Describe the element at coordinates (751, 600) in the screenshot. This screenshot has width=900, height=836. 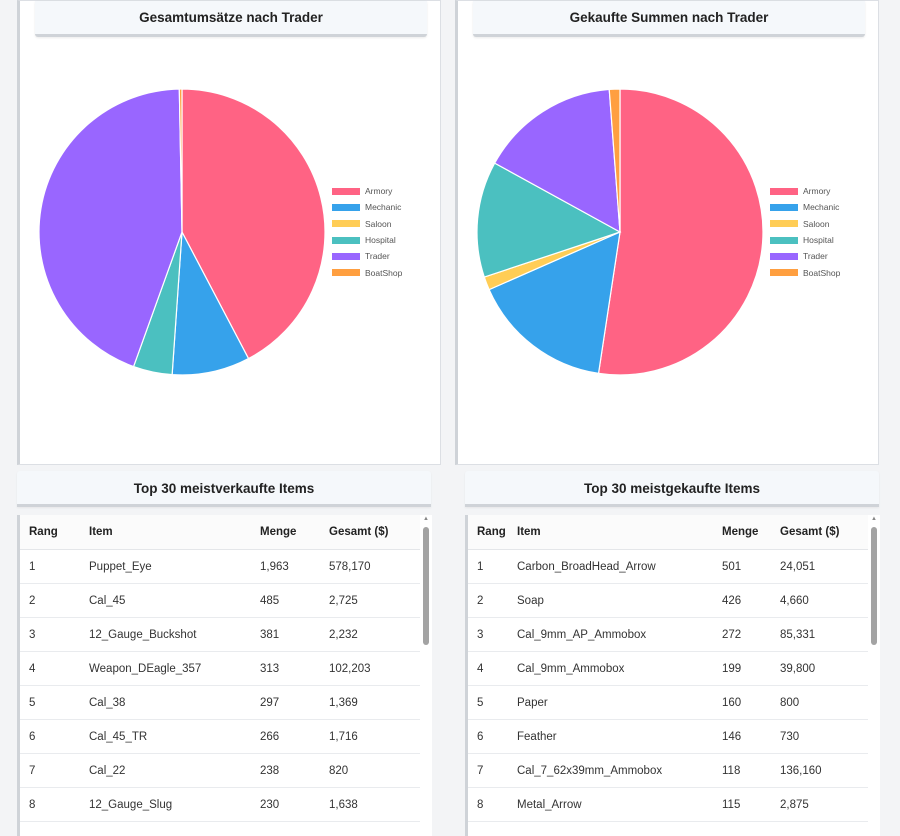
I see `cell-menge: 426` at that location.